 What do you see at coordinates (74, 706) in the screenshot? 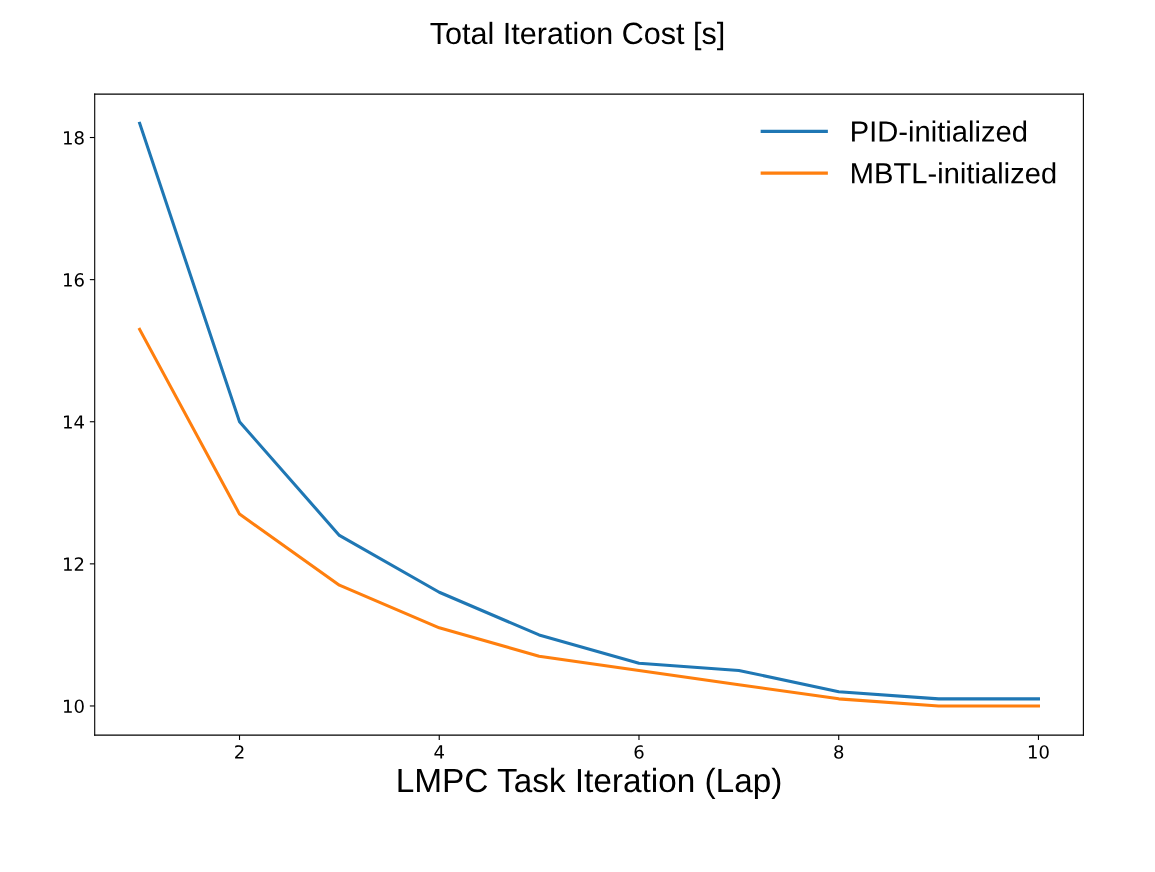
I see `y-tick-label: 10` at bounding box center [74, 706].